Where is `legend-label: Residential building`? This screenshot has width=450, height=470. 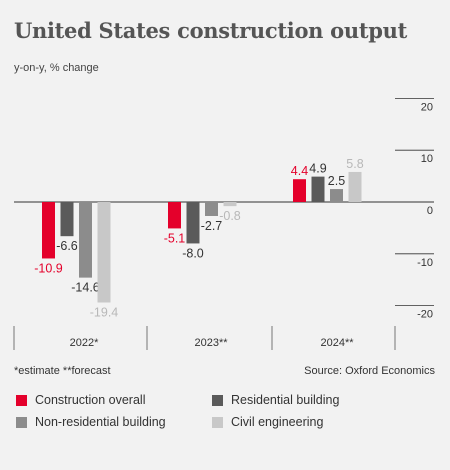 legend-label: Residential building is located at coordinates (285, 400).